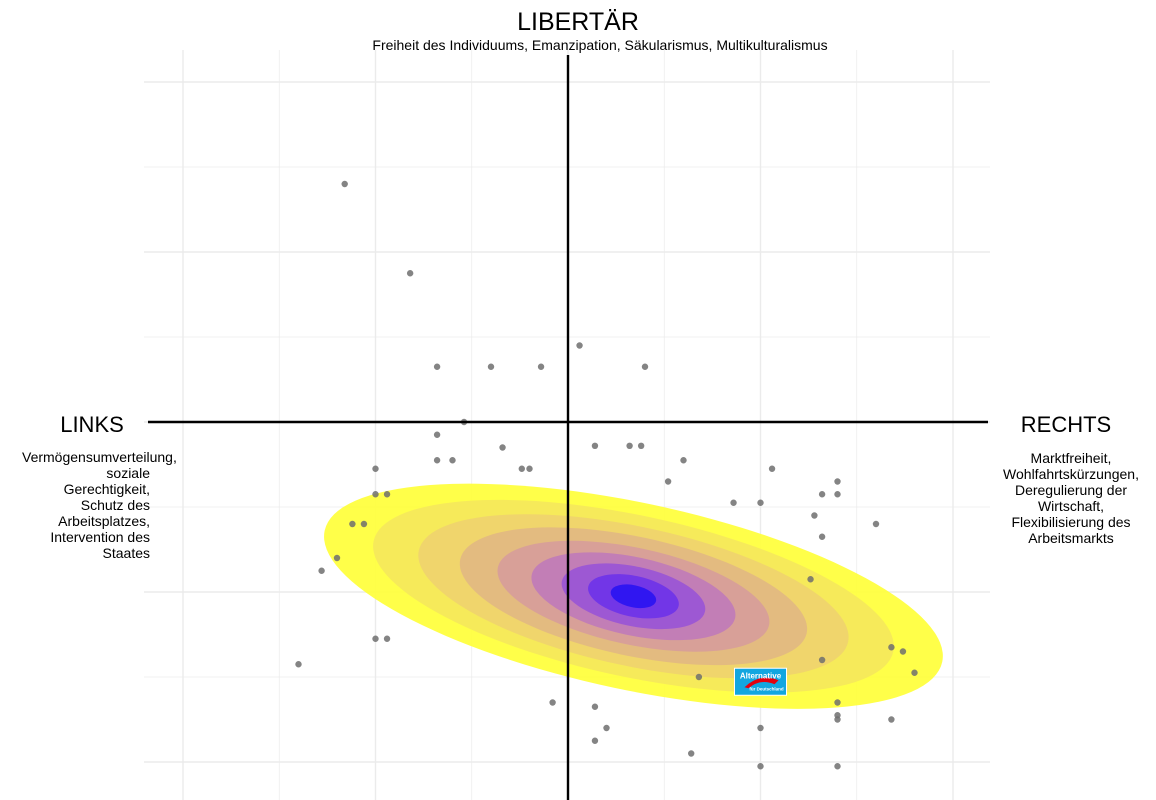  I want to click on top-axis-title: LIBERTÄR, so click(578, 22).